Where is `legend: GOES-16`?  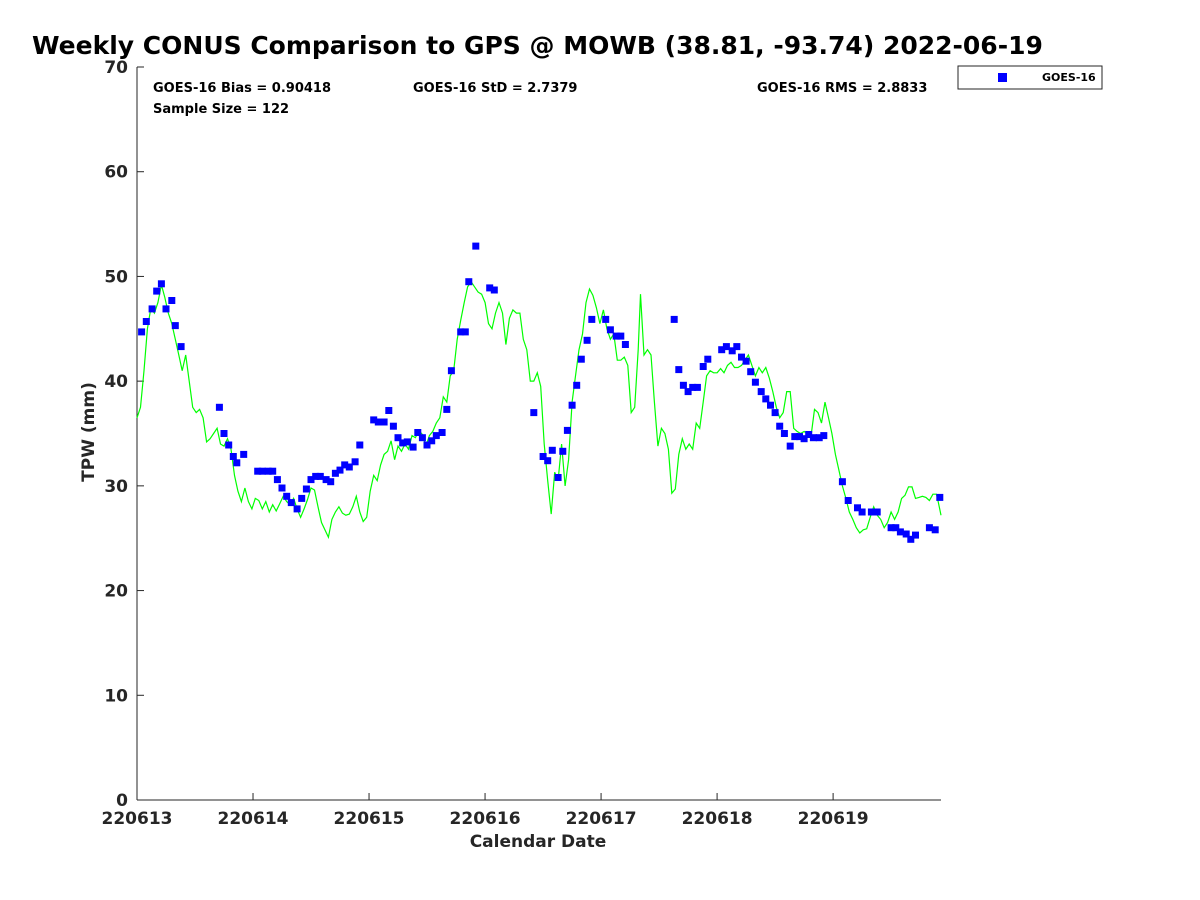
legend: GOES-16 is located at coordinates (1030, 77).